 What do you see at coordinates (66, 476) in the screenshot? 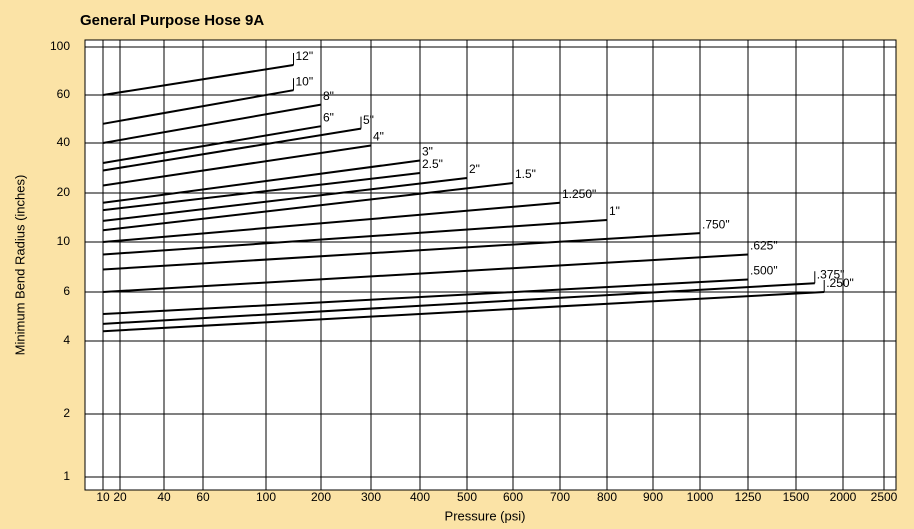
I see `y-tick-label: 1` at bounding box center [66, 476].